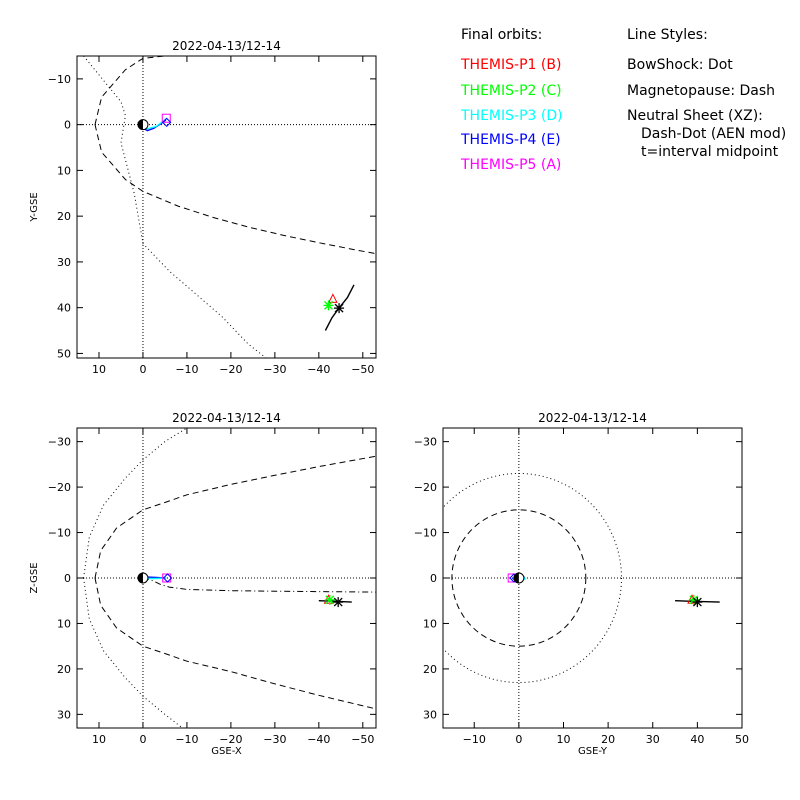 Image resolution: width=800 pixels, height=800 pixels. What do you see at coordinates (512, 116) in the screenshot?
I see `legend-probe-p3: THEMIS-P3 (D)` at bounding box center [512, 116].